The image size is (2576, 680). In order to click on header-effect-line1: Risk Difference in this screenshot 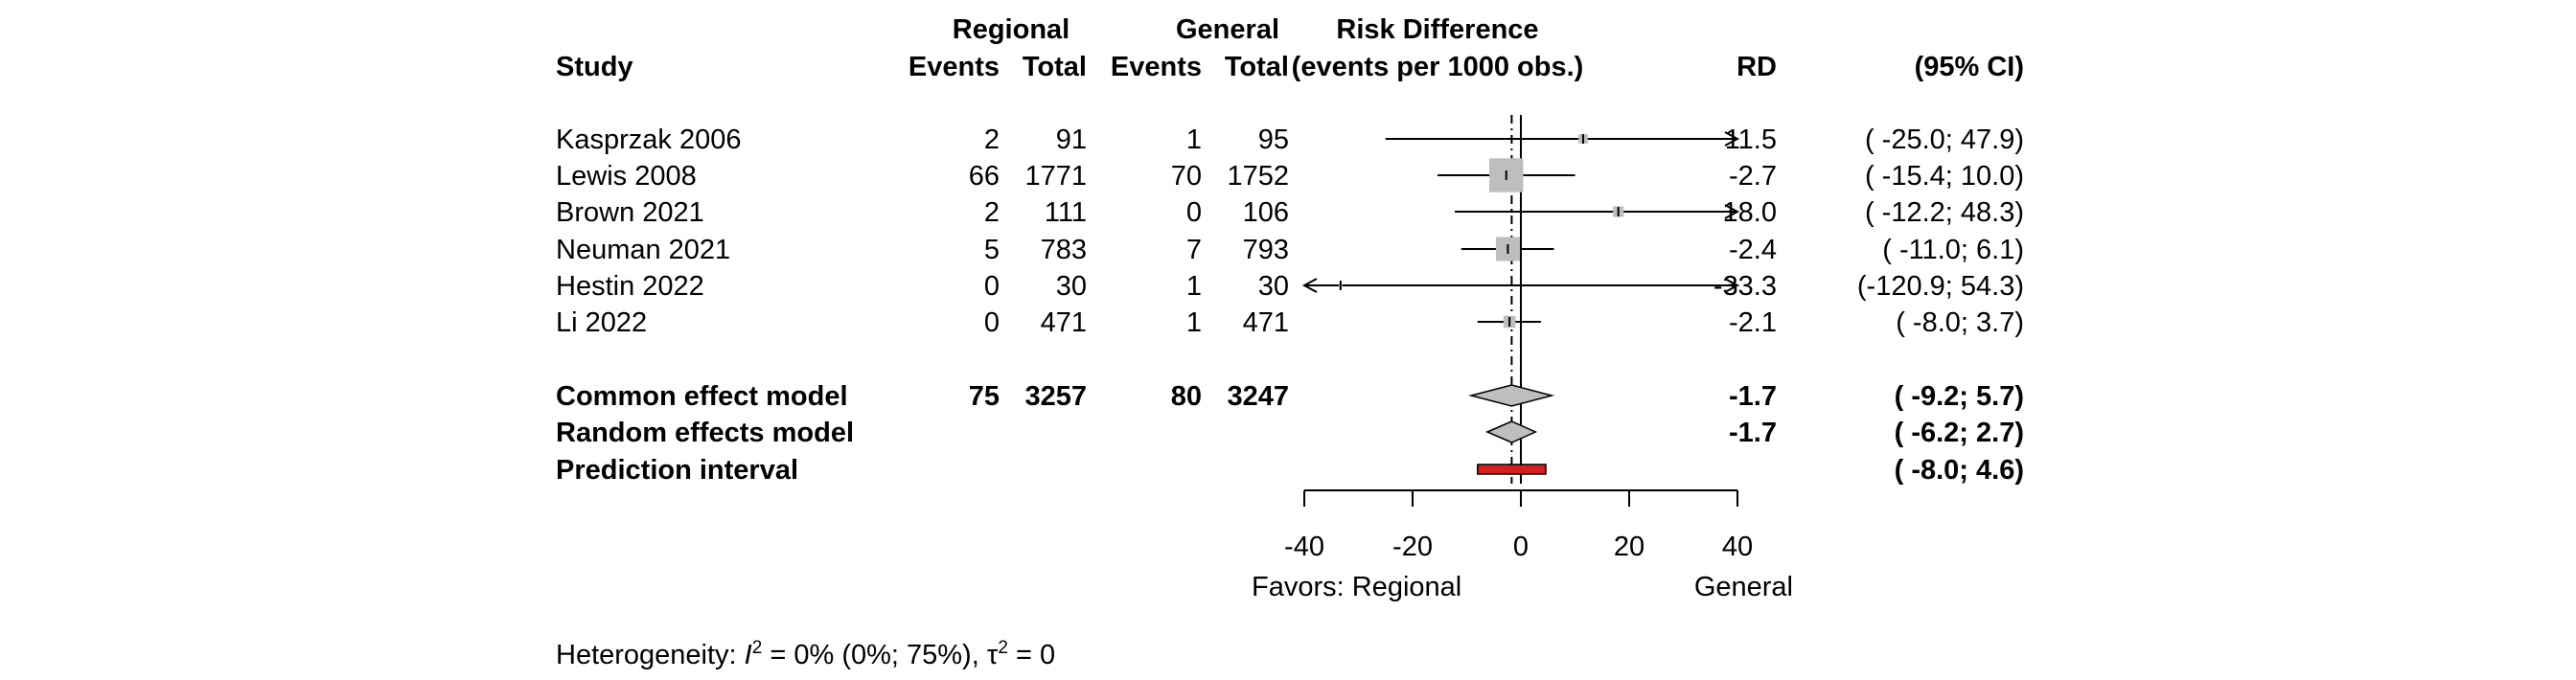, I will do `click(1437, 29)`.